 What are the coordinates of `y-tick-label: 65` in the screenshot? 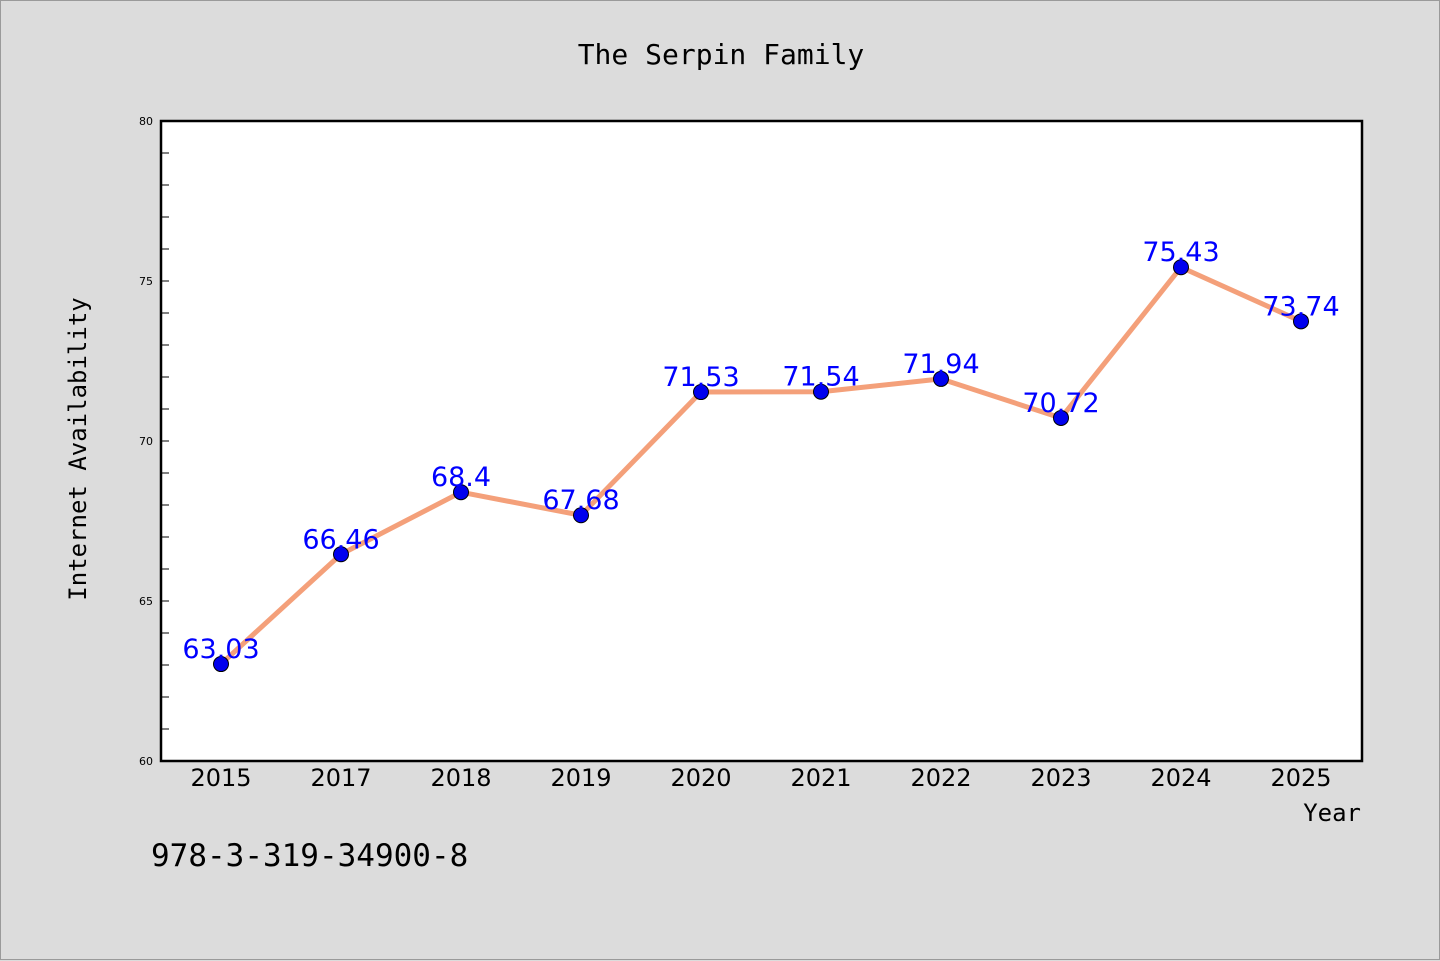 It's located at (146, 601).